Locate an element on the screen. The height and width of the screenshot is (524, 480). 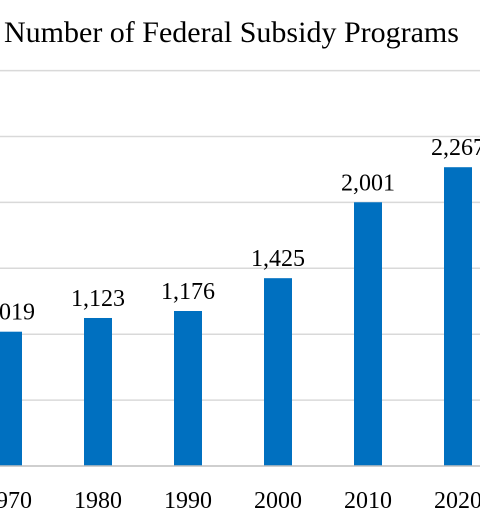
bar-2020 is located at coordinates (458, 316).